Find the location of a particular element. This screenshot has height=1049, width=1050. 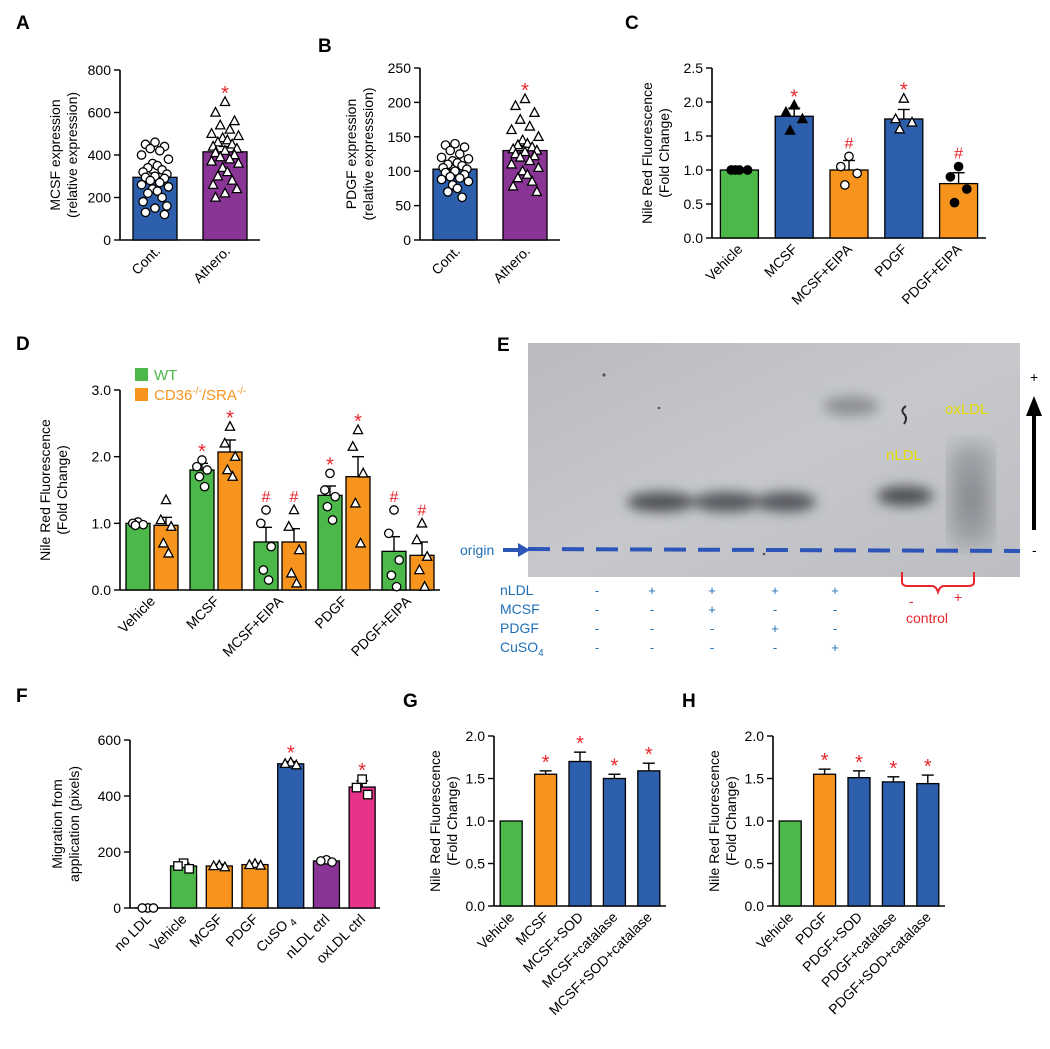

y-tick-label: 0.0 is located at coordinates (102, 590).